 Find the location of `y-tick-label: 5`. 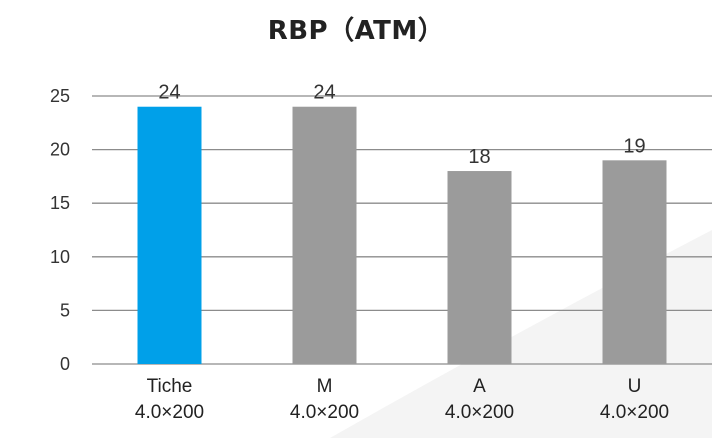

y-tick-label: 5 is located at coordinates (65, 310).